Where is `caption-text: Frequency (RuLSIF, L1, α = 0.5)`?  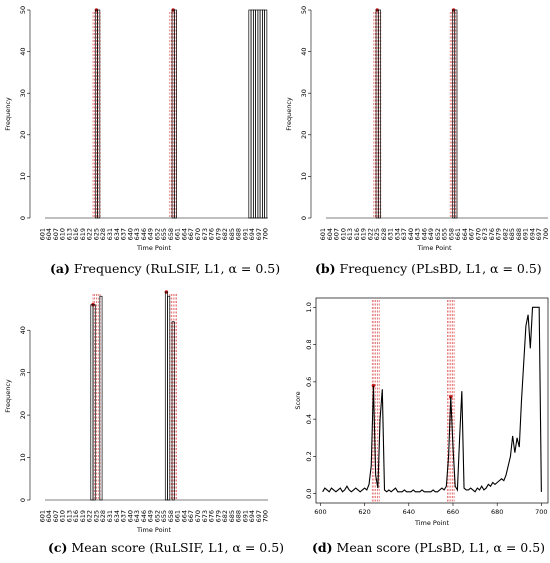
caption-text: Frequency (RuLSIF, L1, α = 0.5) is located at coordinates (175, 268).